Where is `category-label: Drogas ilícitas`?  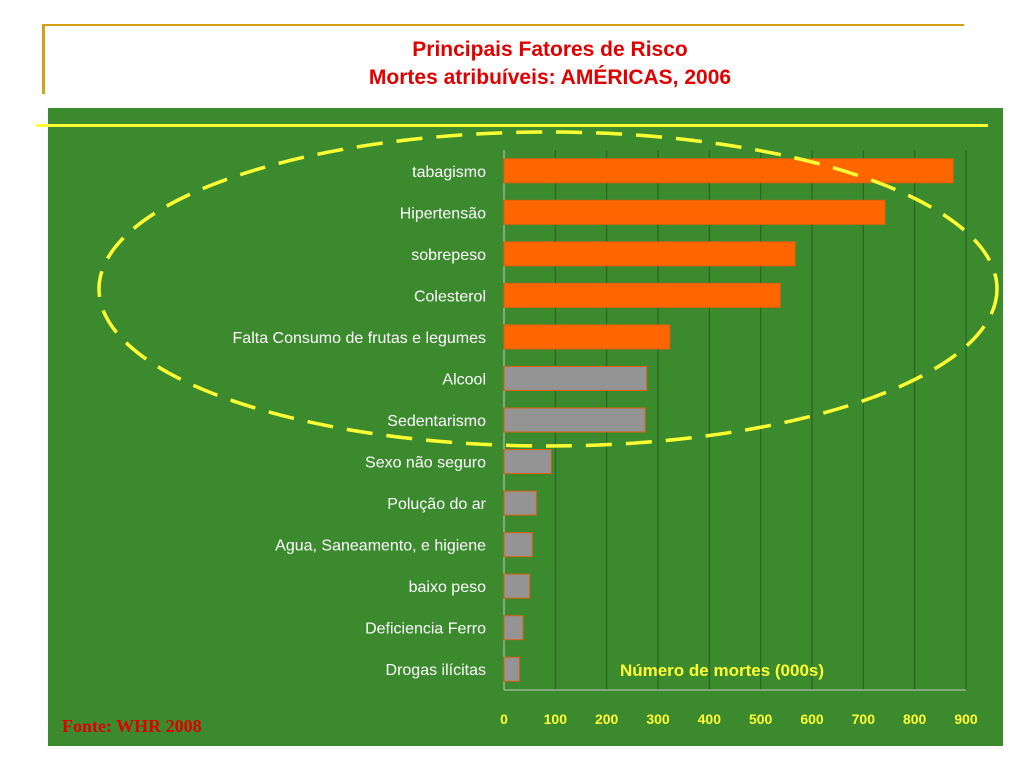 category-label: Drogas ilícitas is located at coordinates (436, 670).